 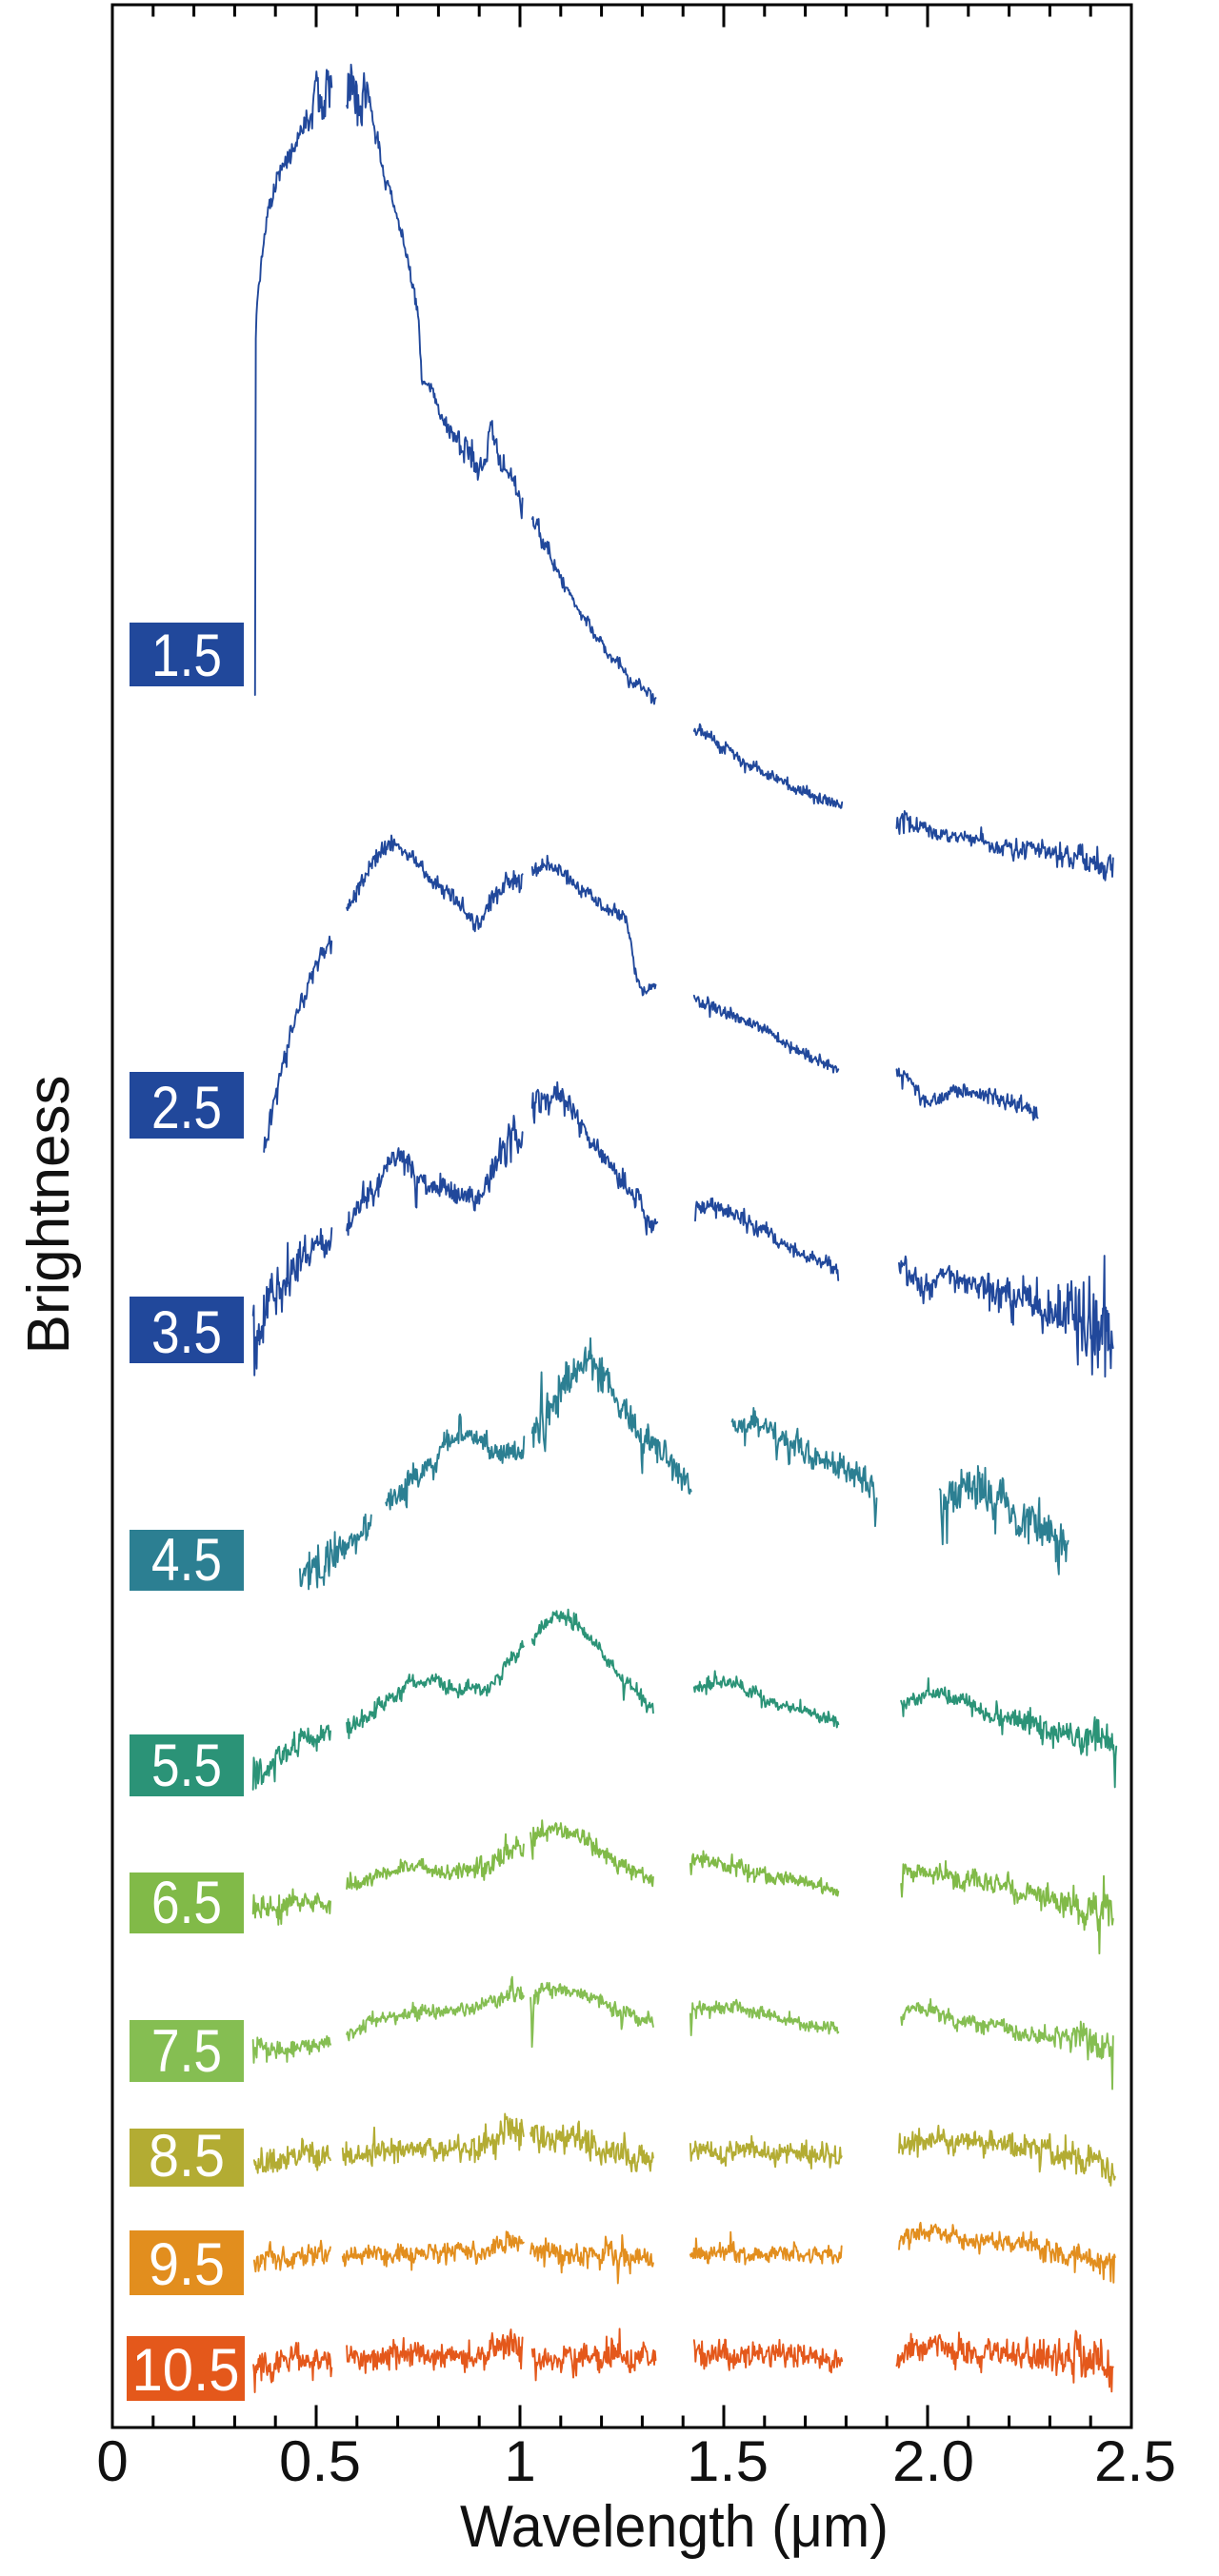 I want to click on svg-text: Wavelength (μm), so click(x=674, y=2527).